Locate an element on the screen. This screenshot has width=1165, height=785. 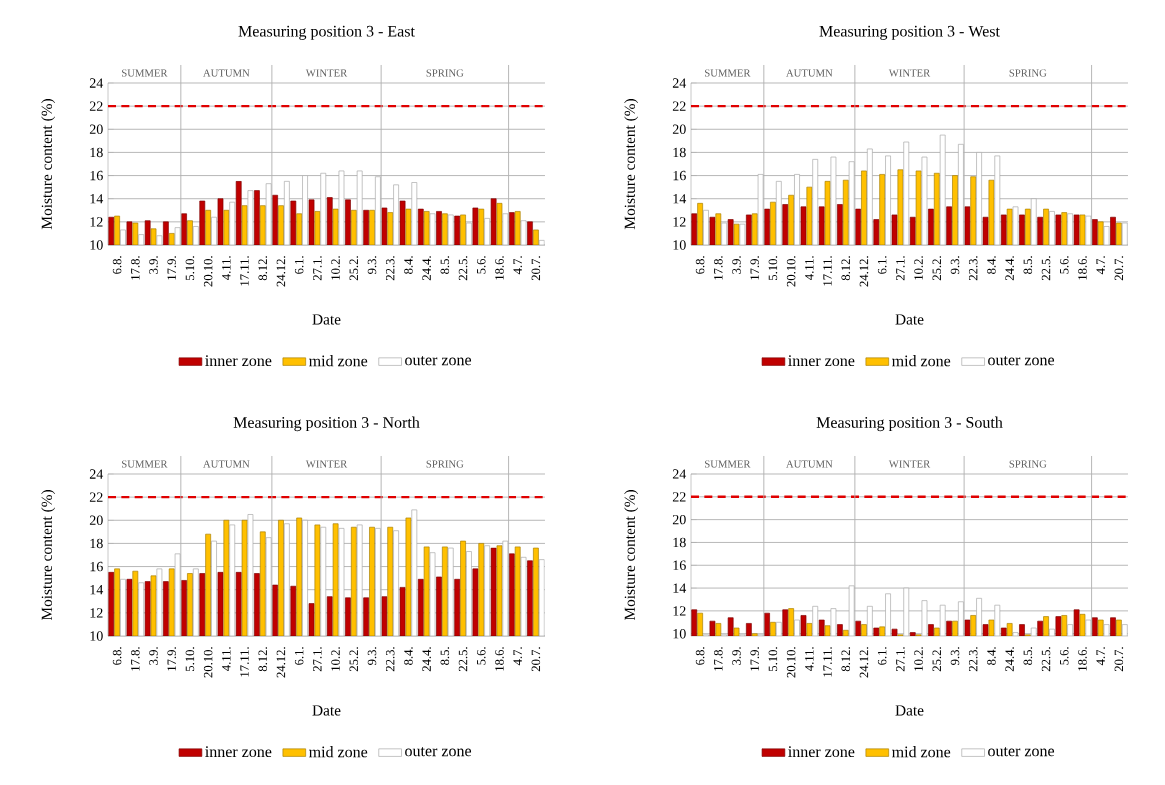
chart-title: Measuring position 3 - East is located at coordinates (326, 32).